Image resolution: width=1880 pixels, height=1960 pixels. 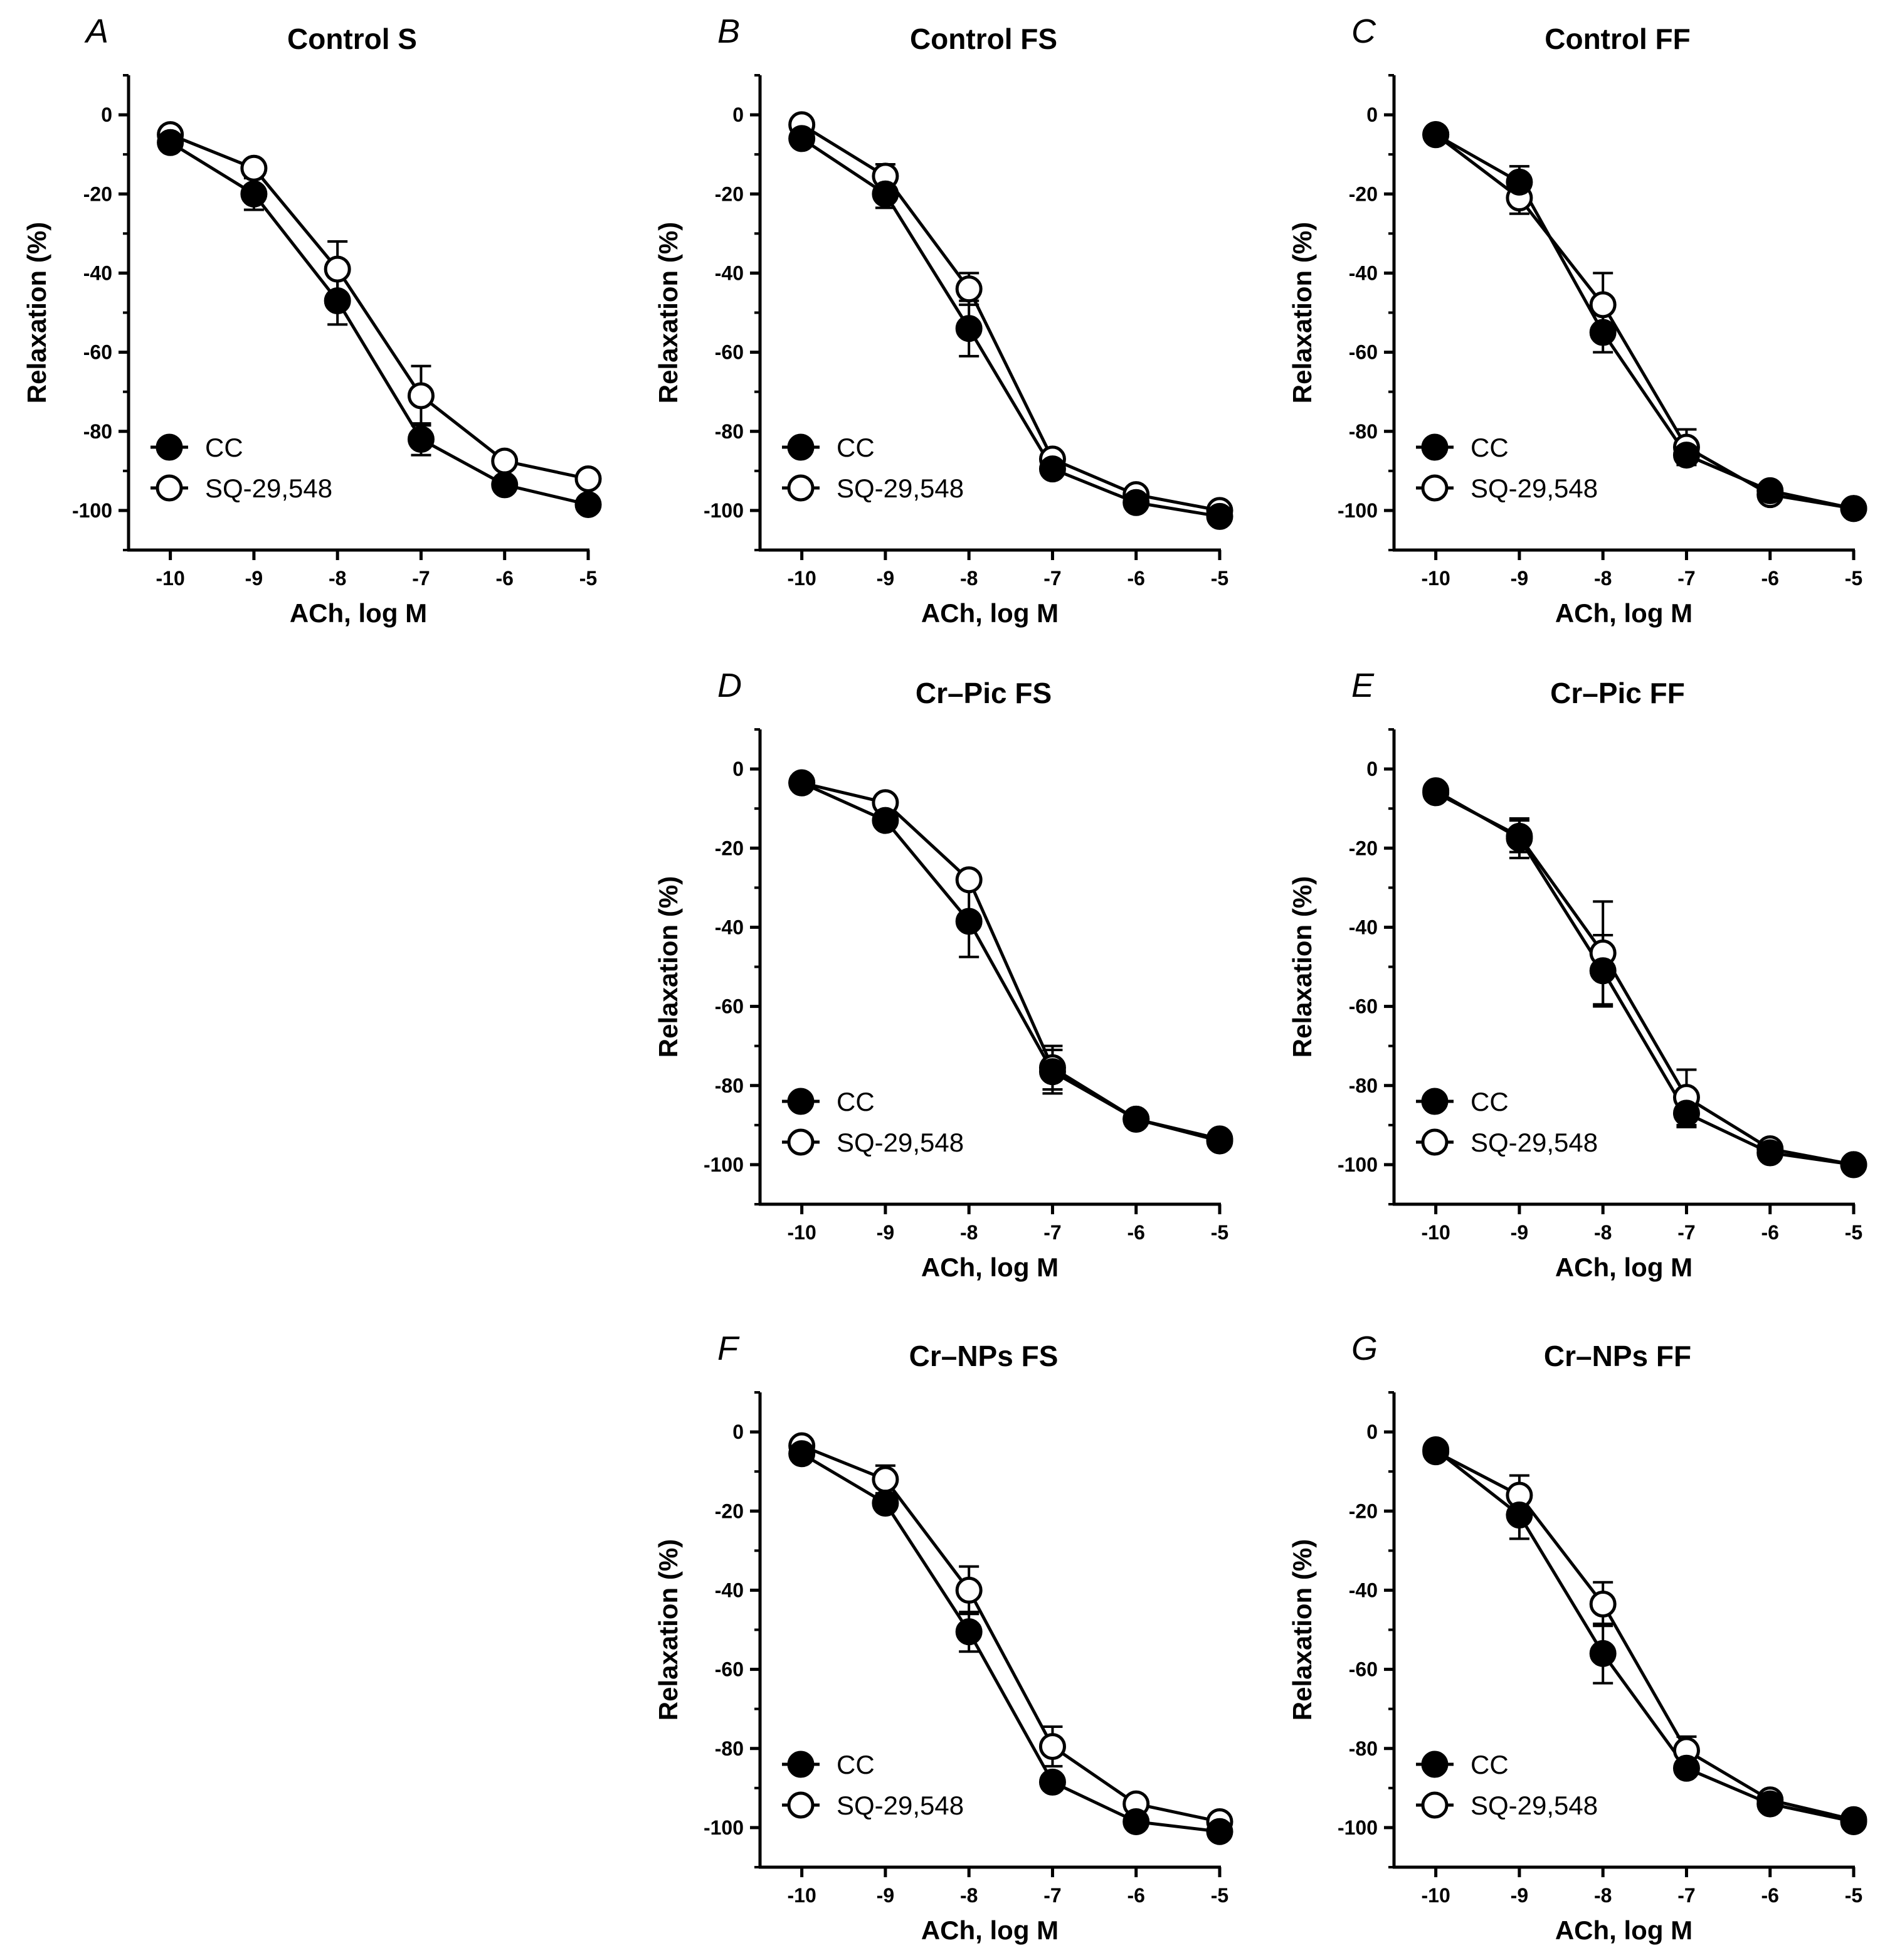 What do you see at coordinates (728, 1348) in the screenshot?
I see `panel-letter: F` at bounding box center [728, 1348].